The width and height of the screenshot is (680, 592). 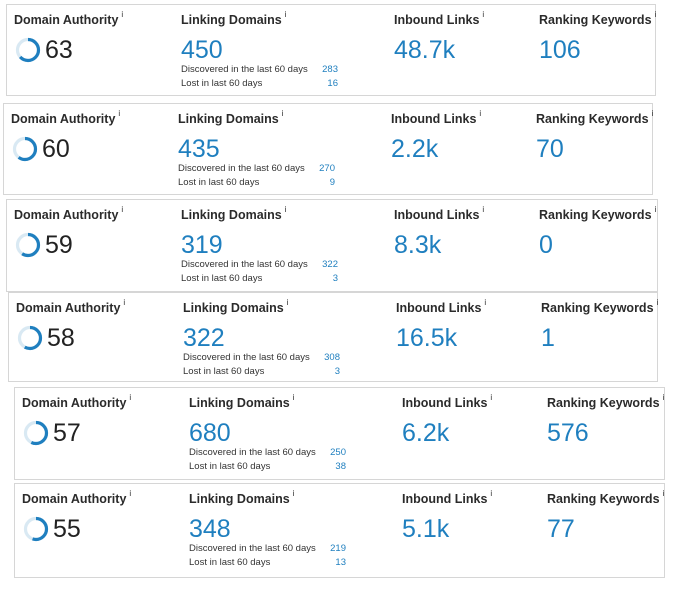 What do you see at coordinates (199, 149) in the screenshot?
I see `linking-domains-value: 435` at bounding box center [199, 149].